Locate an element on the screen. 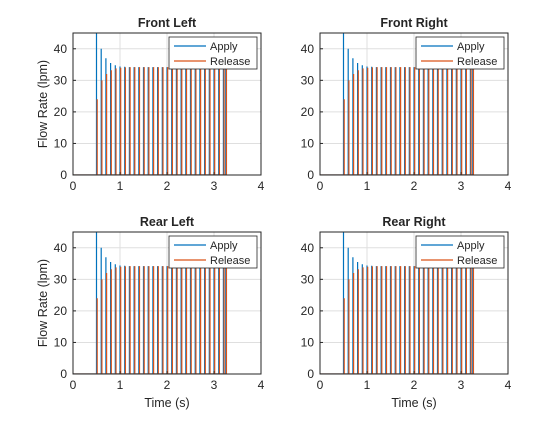  subplot-title: Front Left is located at coordinates (167, 23).